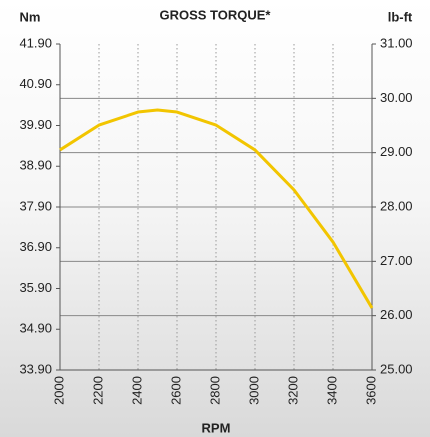 This screenshot has width=430, height=437. What do you see at coordinates (35, 42) in the screenshot?
I see `y-tick-label: 41.90` at bounding box center [35, 42].